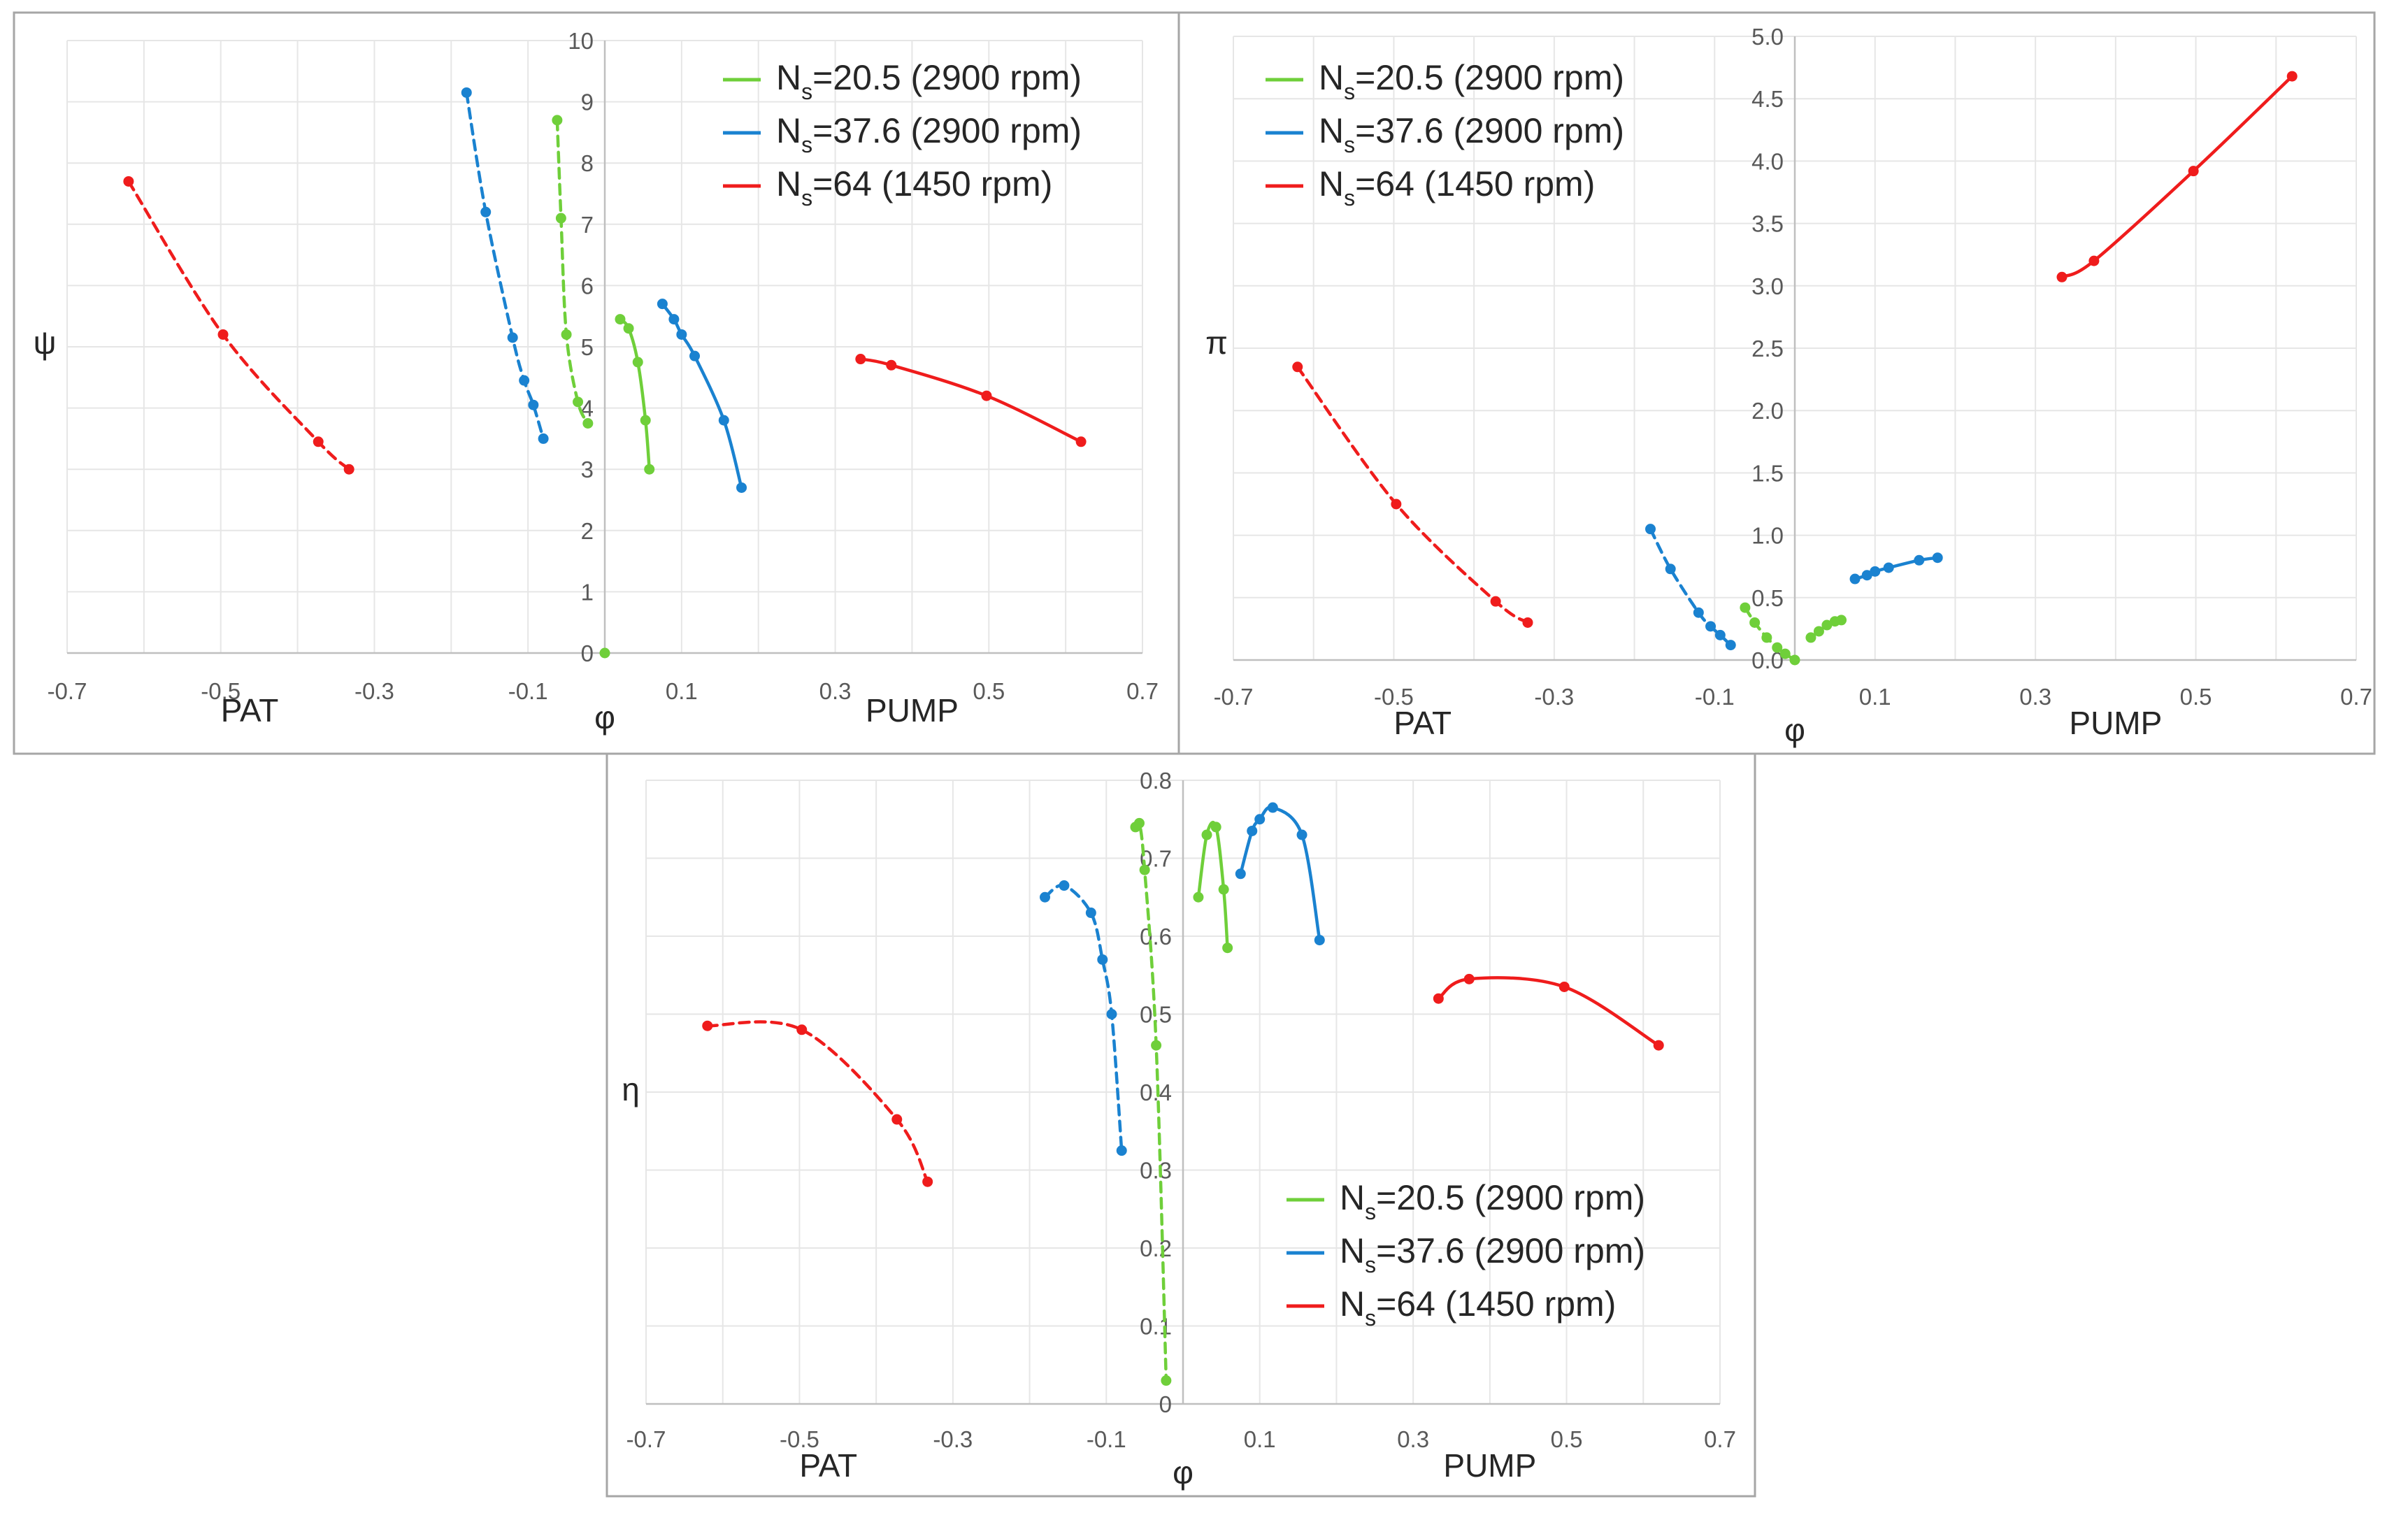 The width and height of the screenshot is (2408, 1513). I want to click on y-tick-label: 0, so click(1166, 1404).